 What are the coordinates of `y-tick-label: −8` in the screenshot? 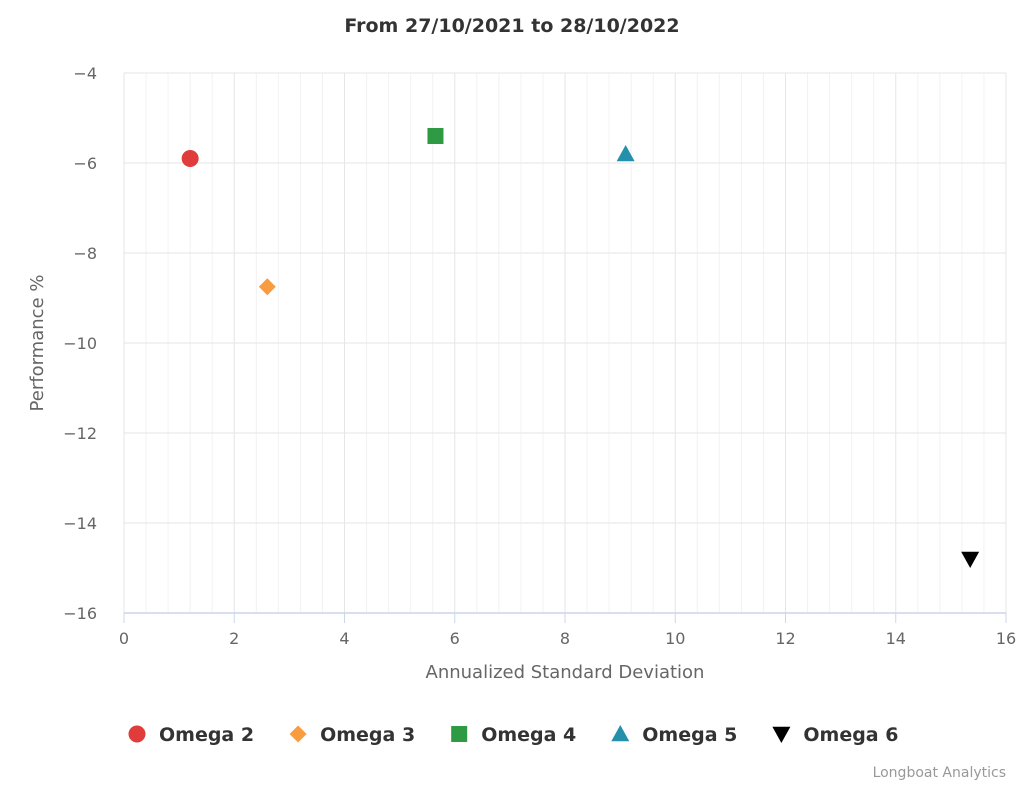 It's located at (85, 253).